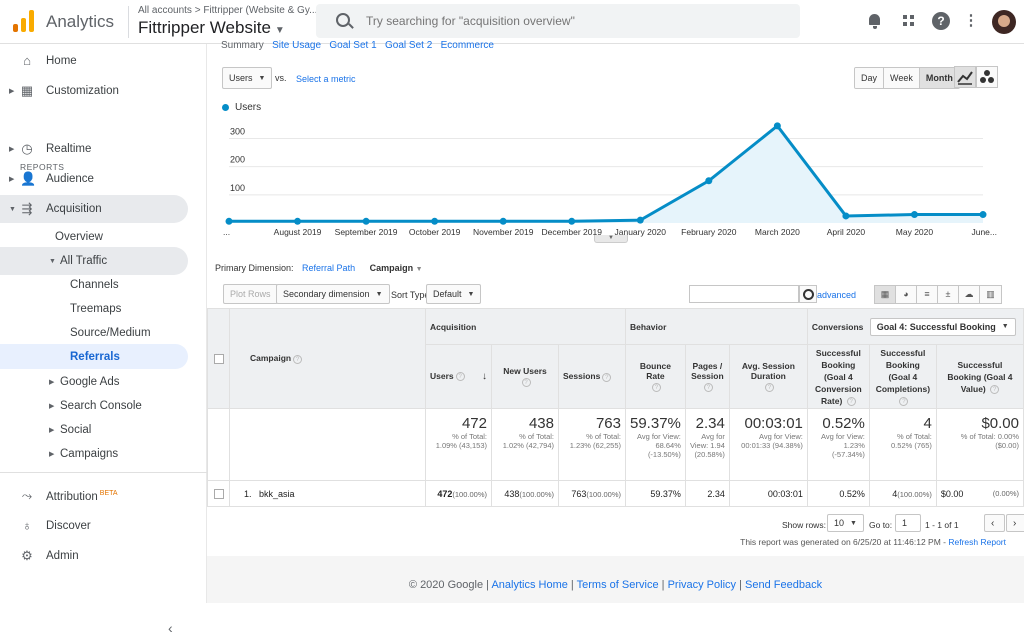 This screenshot has height=636, width=1024. What do you see at coordinates (987, 77) in the screenshot?
I see `motion-chart-type-icon` at bounding box center [987, 77].